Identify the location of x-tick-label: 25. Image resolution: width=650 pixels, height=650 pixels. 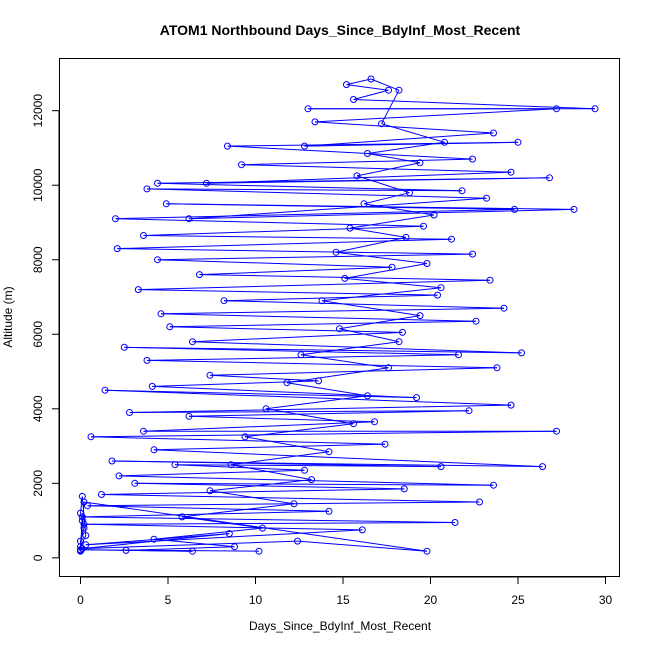
(518, 600).